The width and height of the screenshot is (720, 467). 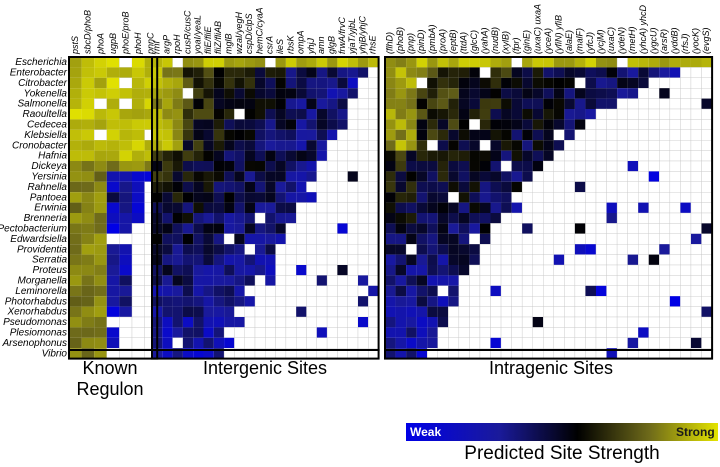 I want to click on column-label: (eptB), so click(x=453, y=41).